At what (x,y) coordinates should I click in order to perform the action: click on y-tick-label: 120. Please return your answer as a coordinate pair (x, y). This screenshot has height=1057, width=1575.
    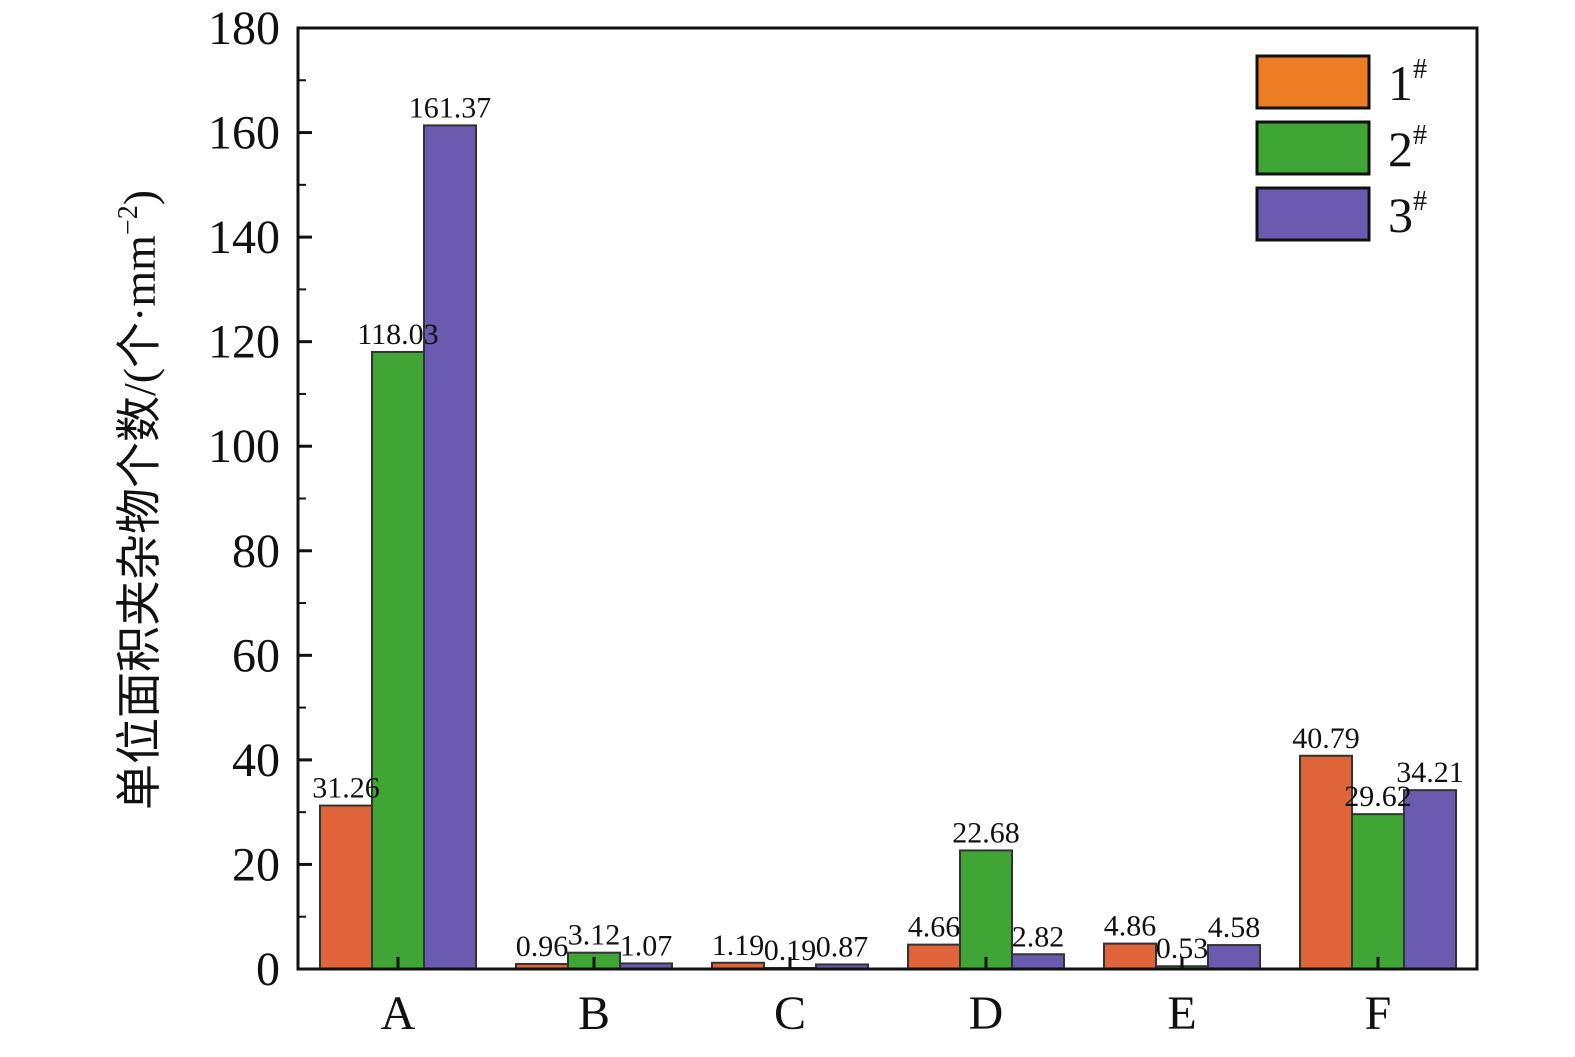
    Looking at the image, I should click on (244, 342).